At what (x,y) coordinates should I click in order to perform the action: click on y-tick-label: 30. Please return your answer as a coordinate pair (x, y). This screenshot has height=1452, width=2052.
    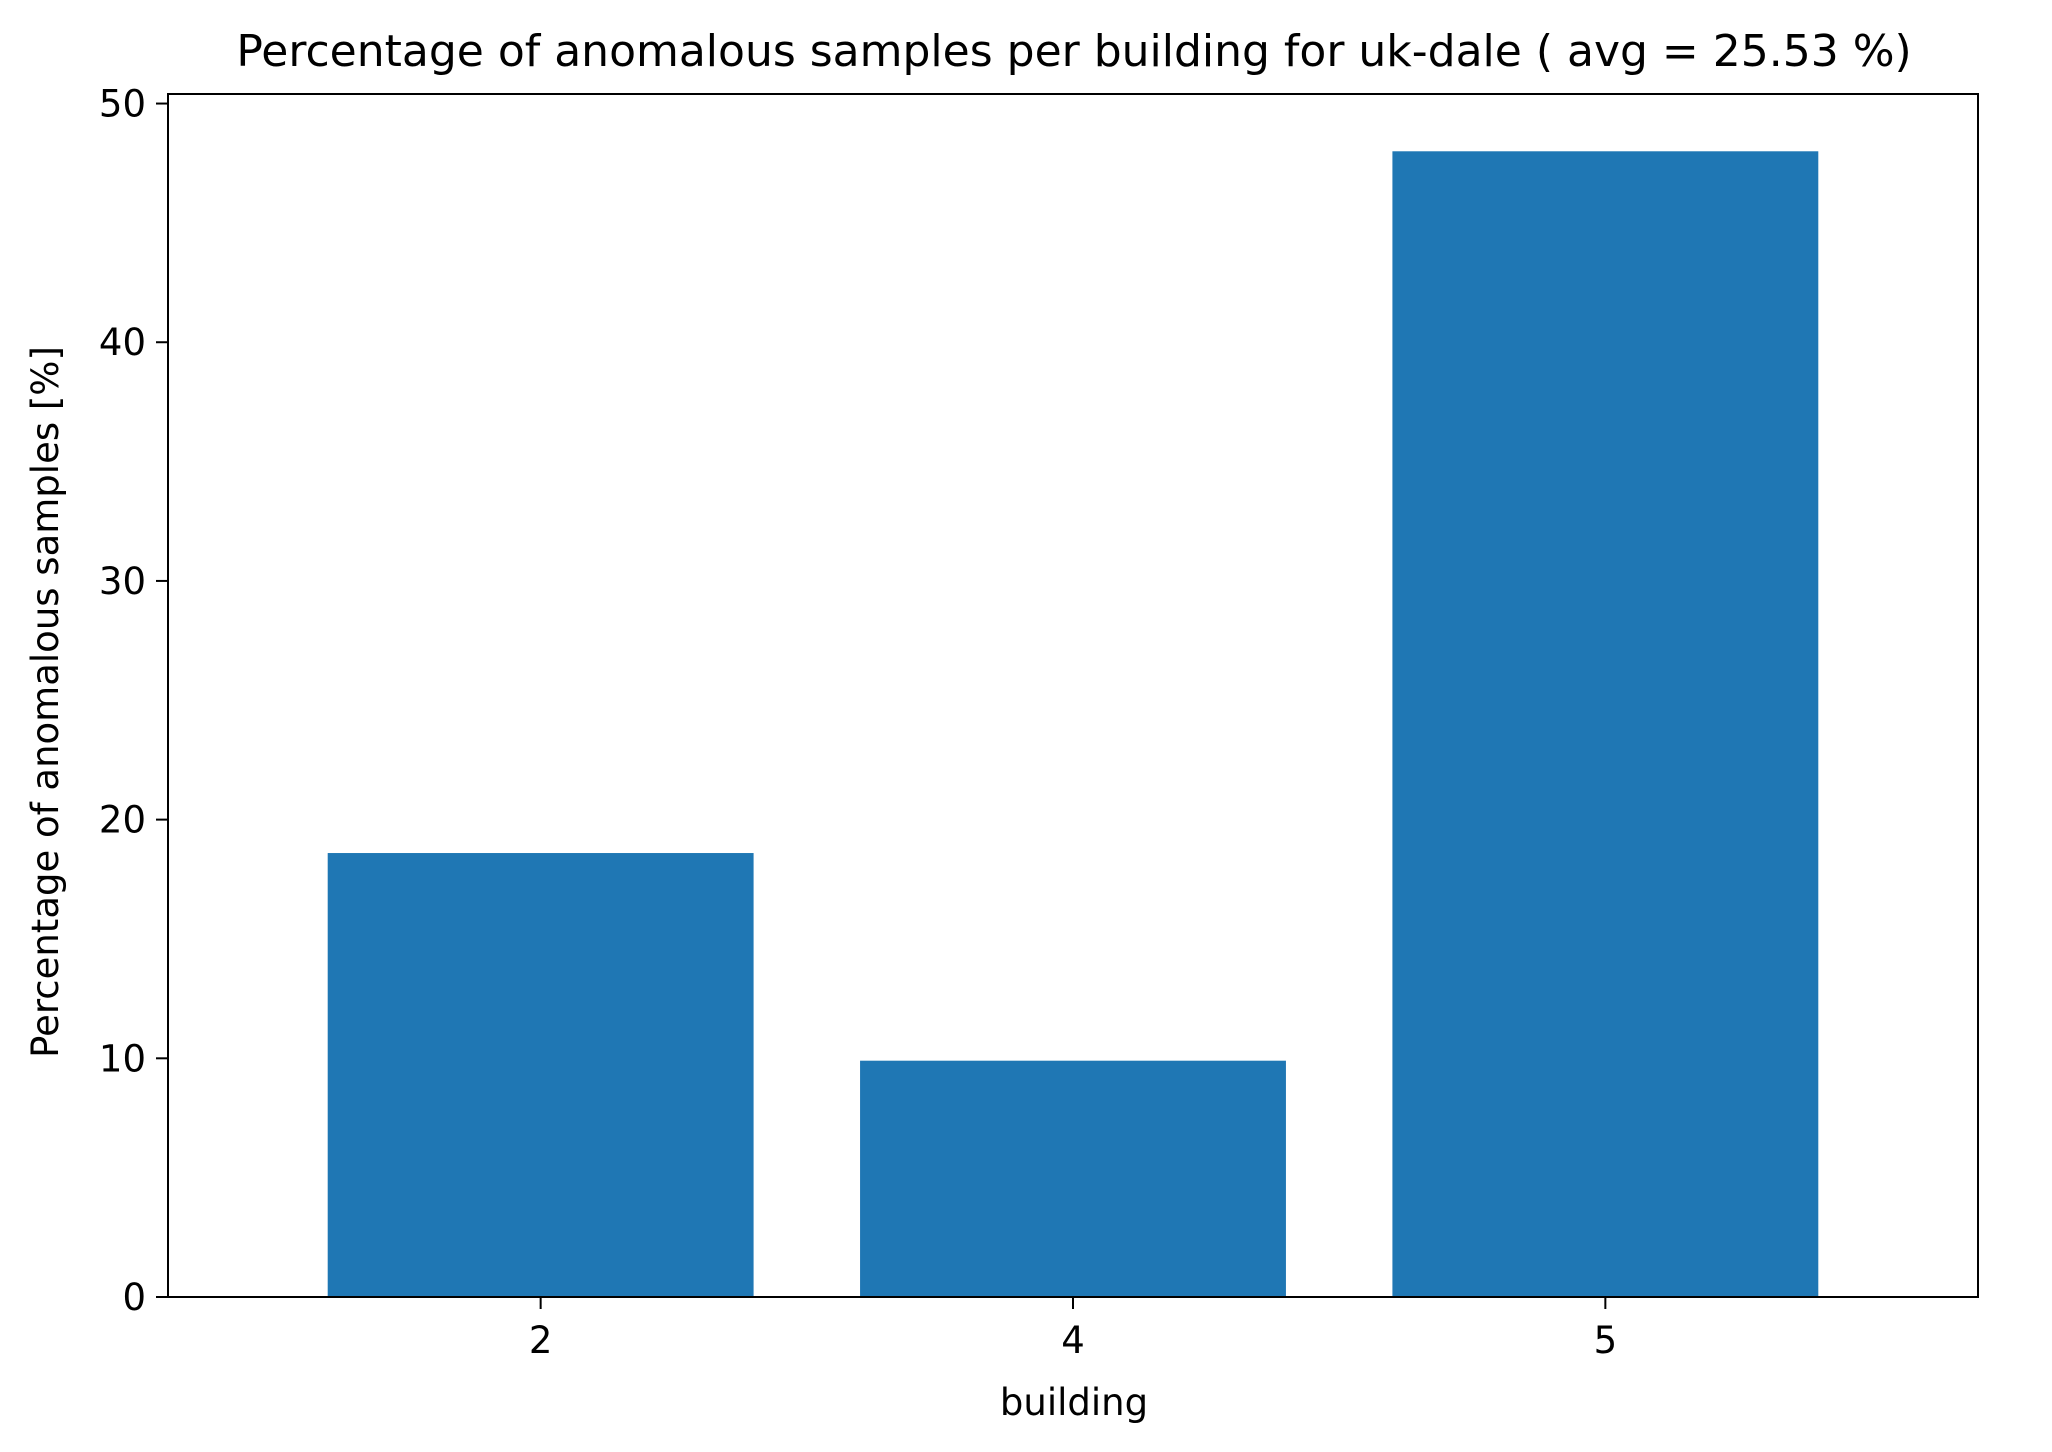
    Looking at the image, I should click on (122, 581).